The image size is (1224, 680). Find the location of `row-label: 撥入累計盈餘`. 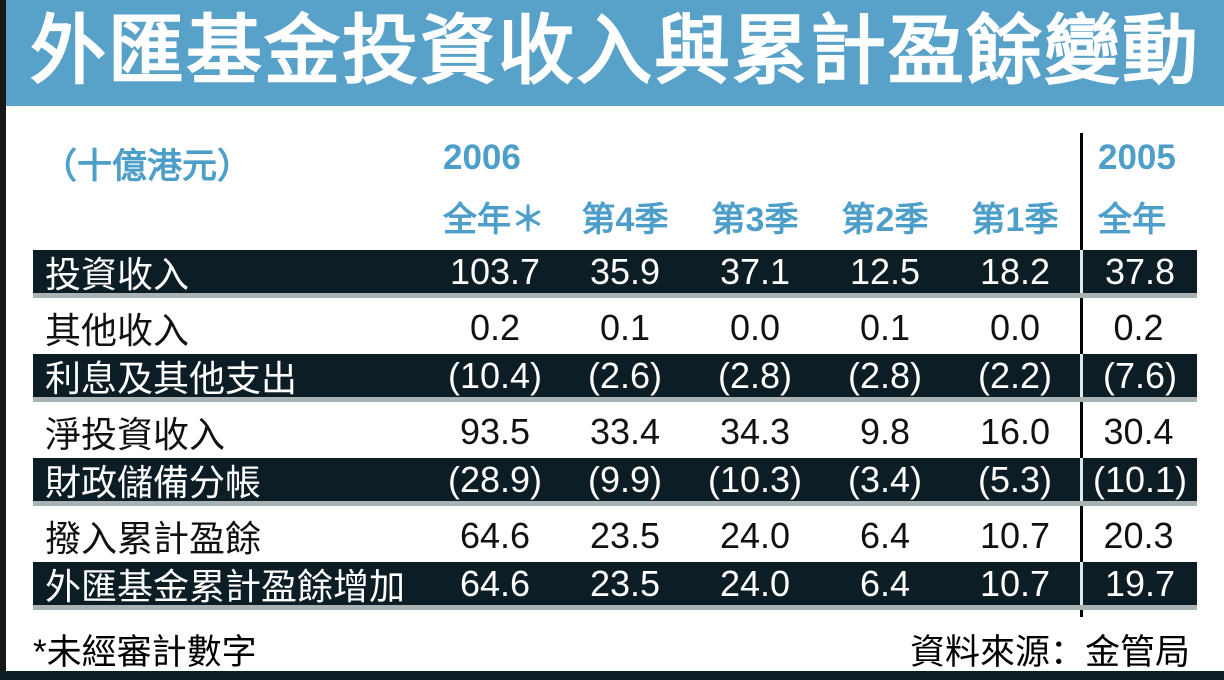

row-label: 撥入累計盈餘 is located at coordinates (153, 538).